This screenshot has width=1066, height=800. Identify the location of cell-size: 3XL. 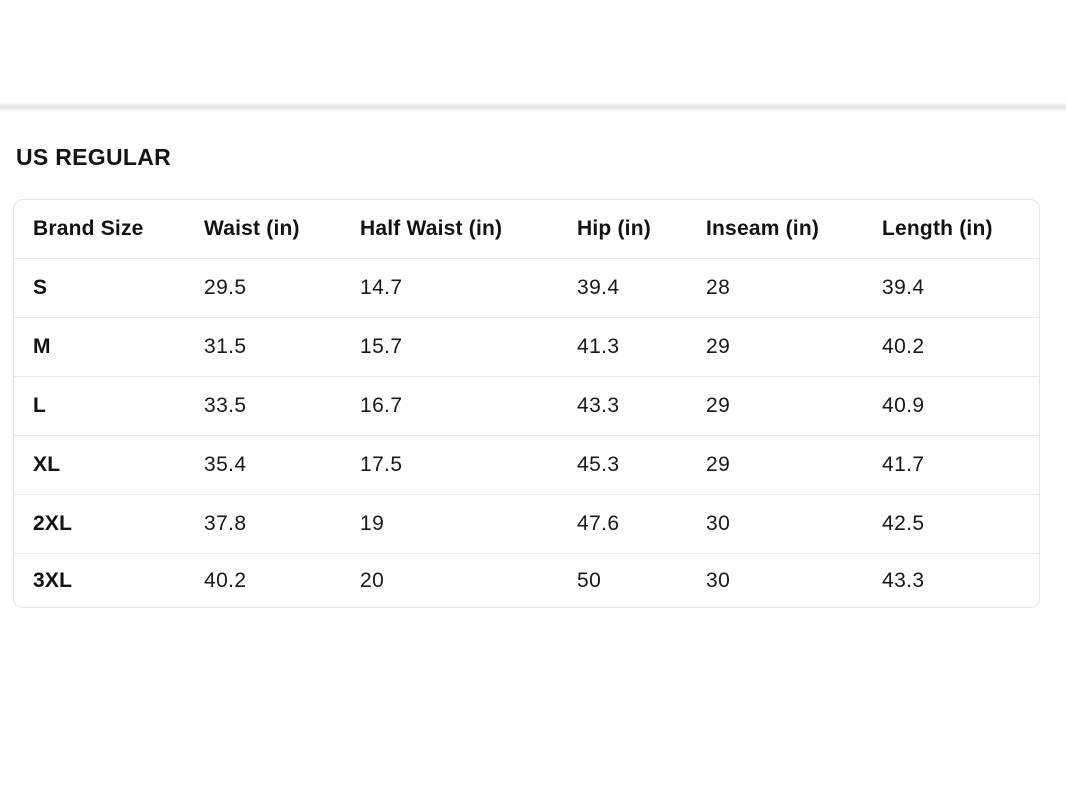
(109, 580).